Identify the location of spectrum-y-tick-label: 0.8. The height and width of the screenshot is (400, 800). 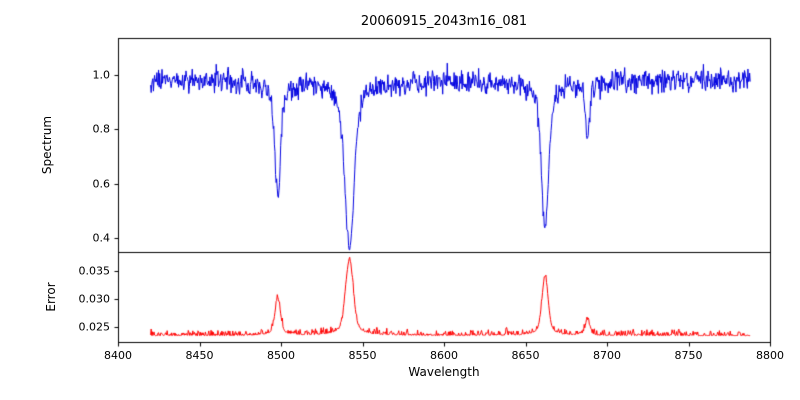
(101, 129).